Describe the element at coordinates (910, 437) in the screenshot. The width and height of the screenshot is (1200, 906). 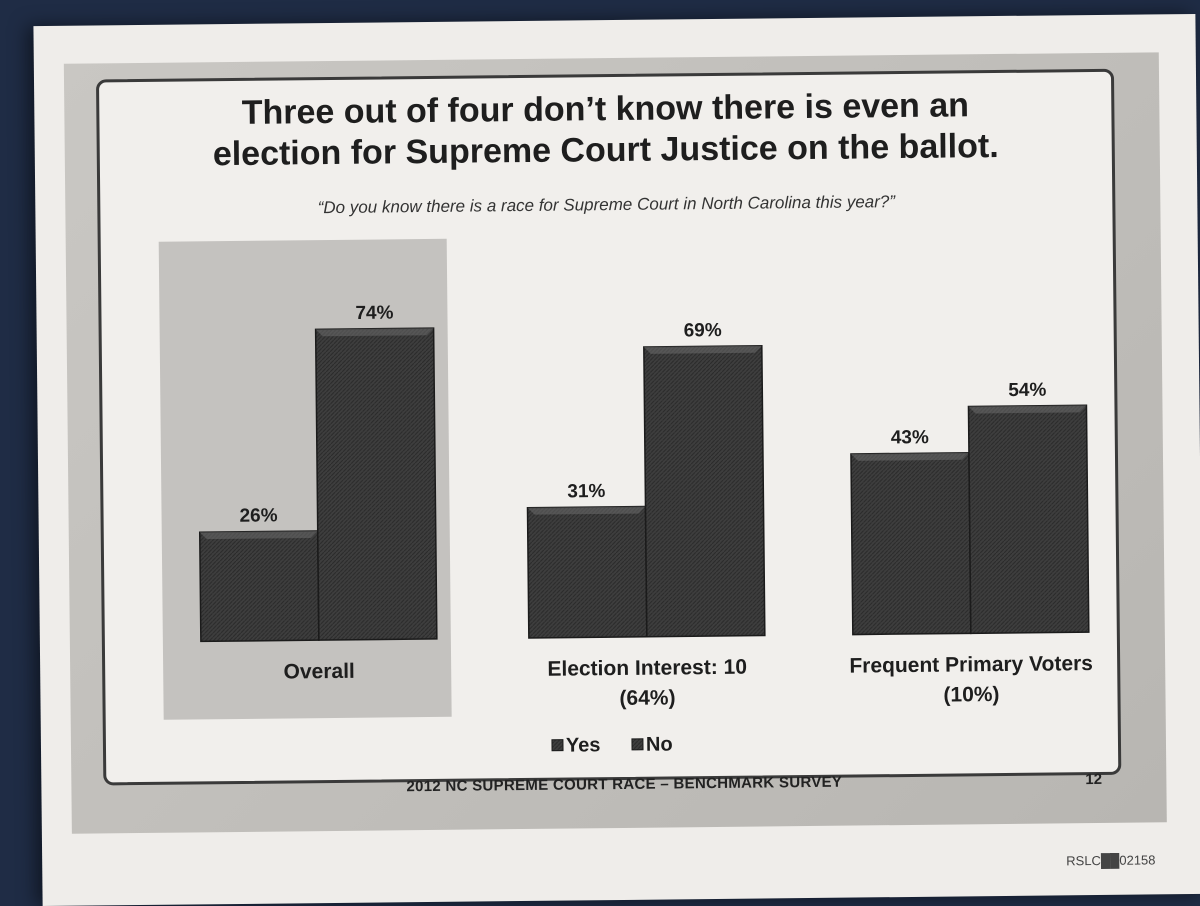
I see `data-label-yes-3: 43%` at that location.